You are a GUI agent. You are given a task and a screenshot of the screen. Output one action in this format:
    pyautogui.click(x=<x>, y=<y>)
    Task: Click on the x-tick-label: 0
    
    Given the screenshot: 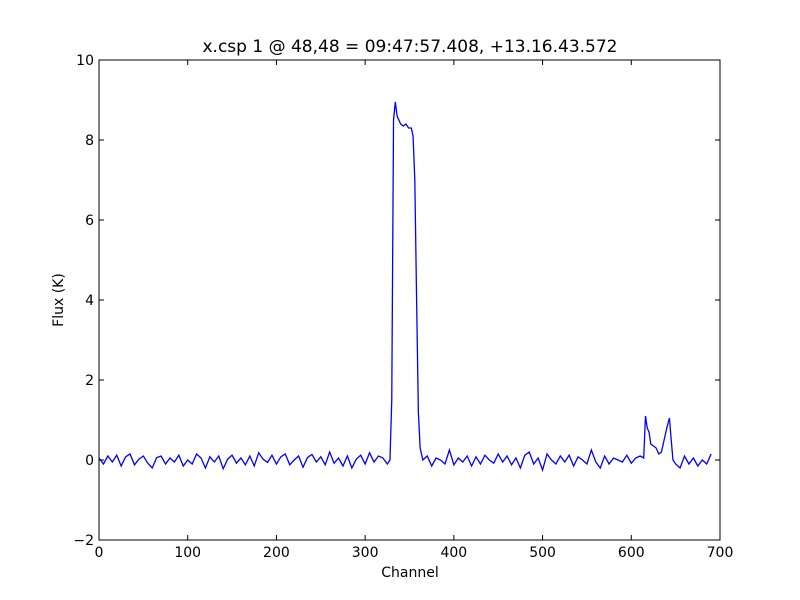 What is the action you would take?
    pyautogui.click(x=99, y=553)
    